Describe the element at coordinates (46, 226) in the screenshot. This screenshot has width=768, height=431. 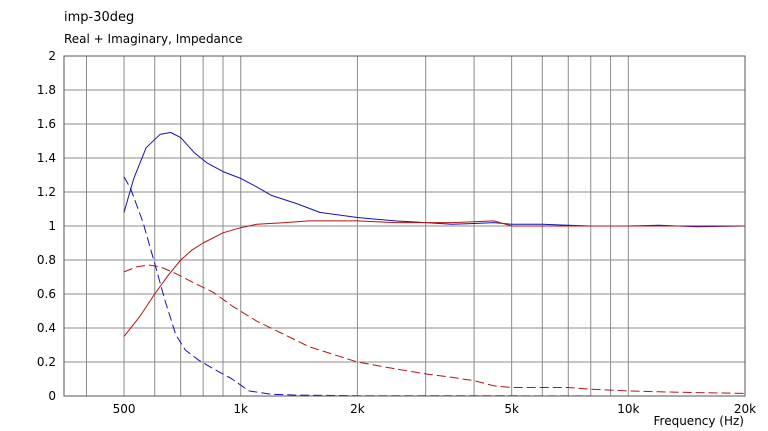
I see `y-axis-ticks: 0 0.2 0.4 0.6 0.8 1 1.2 1.4 1.6 1.8 2` at that location.